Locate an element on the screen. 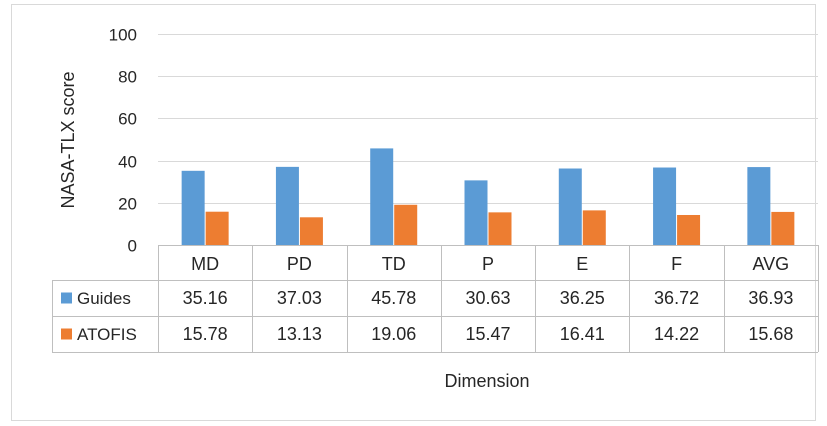 The height and width of the screenshot is (426, 827). data-label: 45.78 is located at coordinates (393, 298).